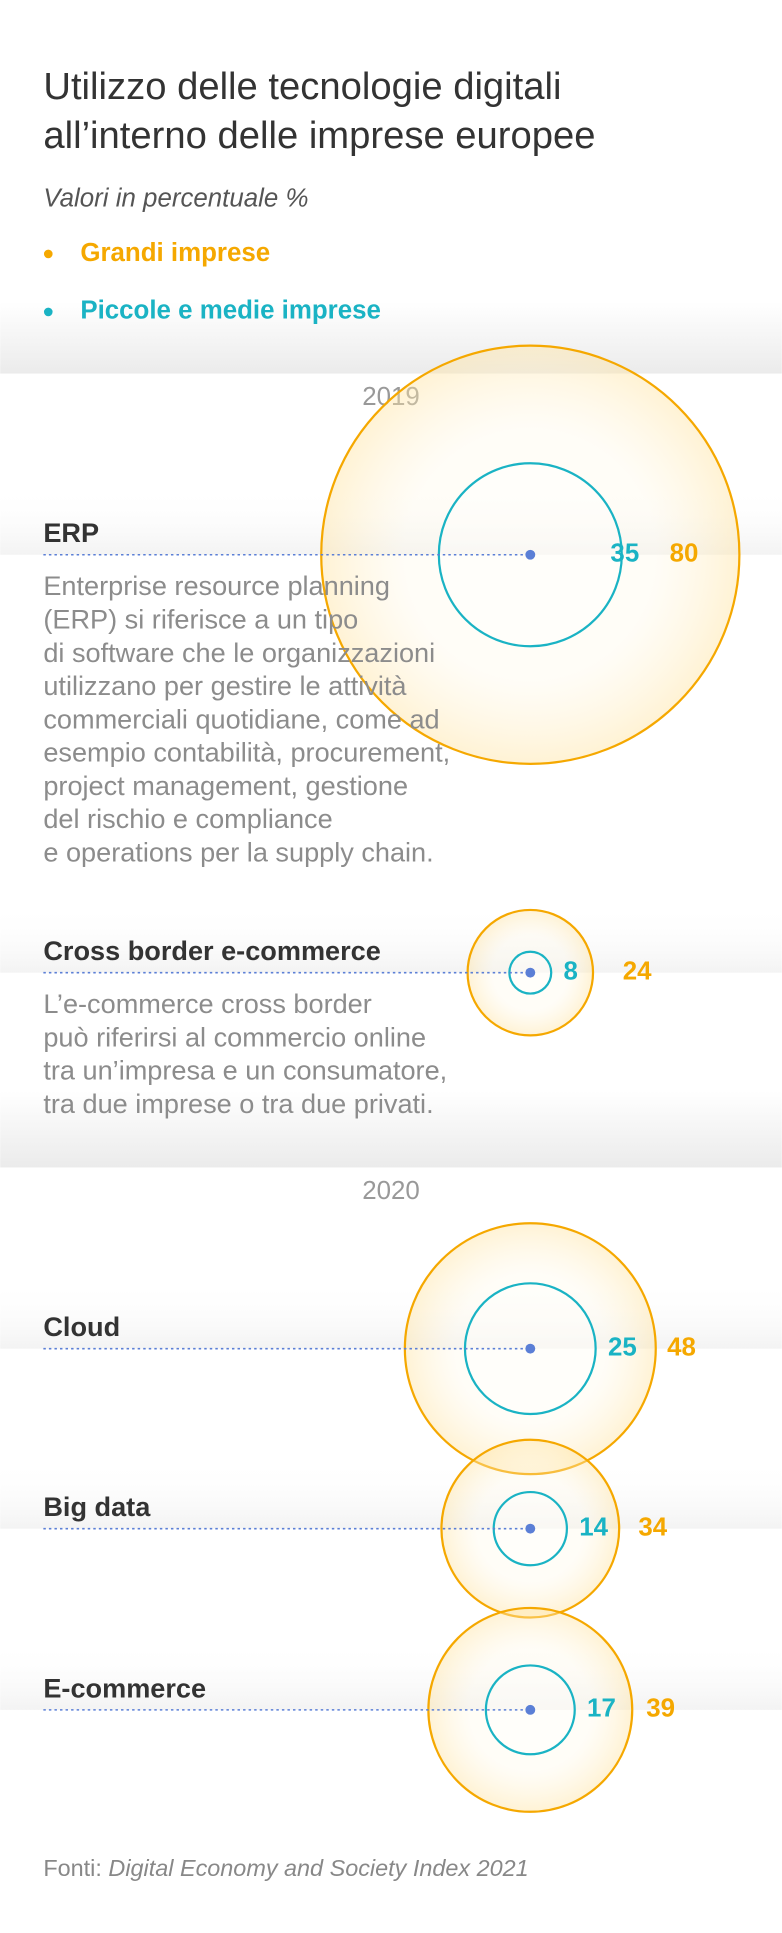  Describe the element at coordinates (624, 554) in the screenshot. I see `value-label-sme: 35` at that location.